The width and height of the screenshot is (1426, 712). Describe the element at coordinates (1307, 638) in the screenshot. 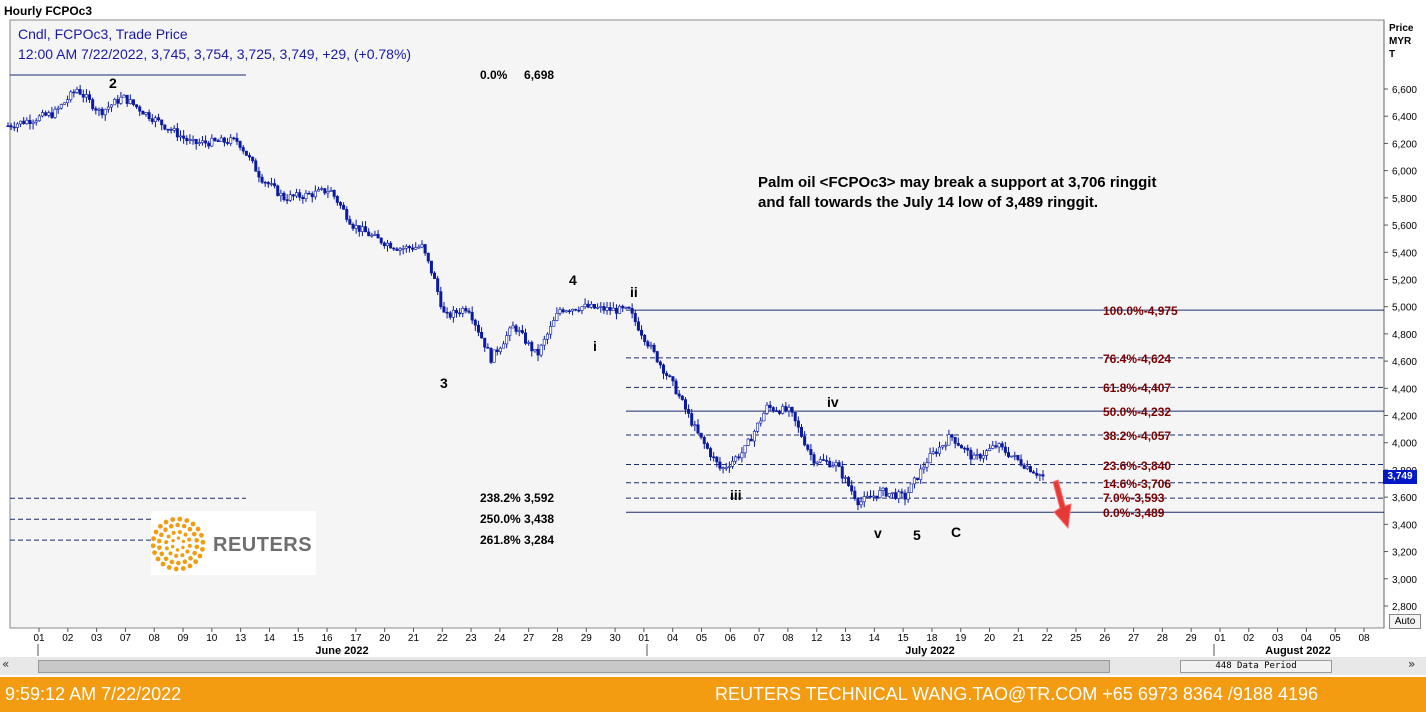

I see `x-tick-label: 04` at that location.